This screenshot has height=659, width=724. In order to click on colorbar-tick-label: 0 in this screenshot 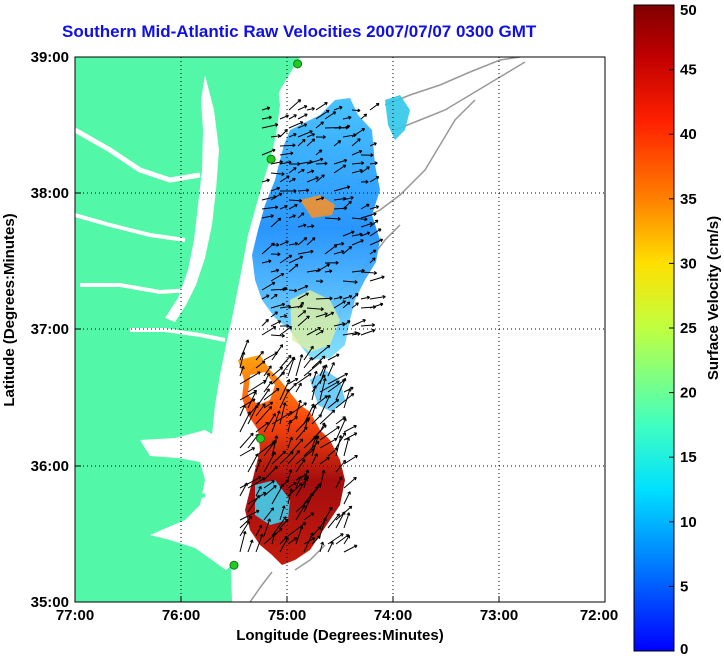, I will do `click(684, 649)`.